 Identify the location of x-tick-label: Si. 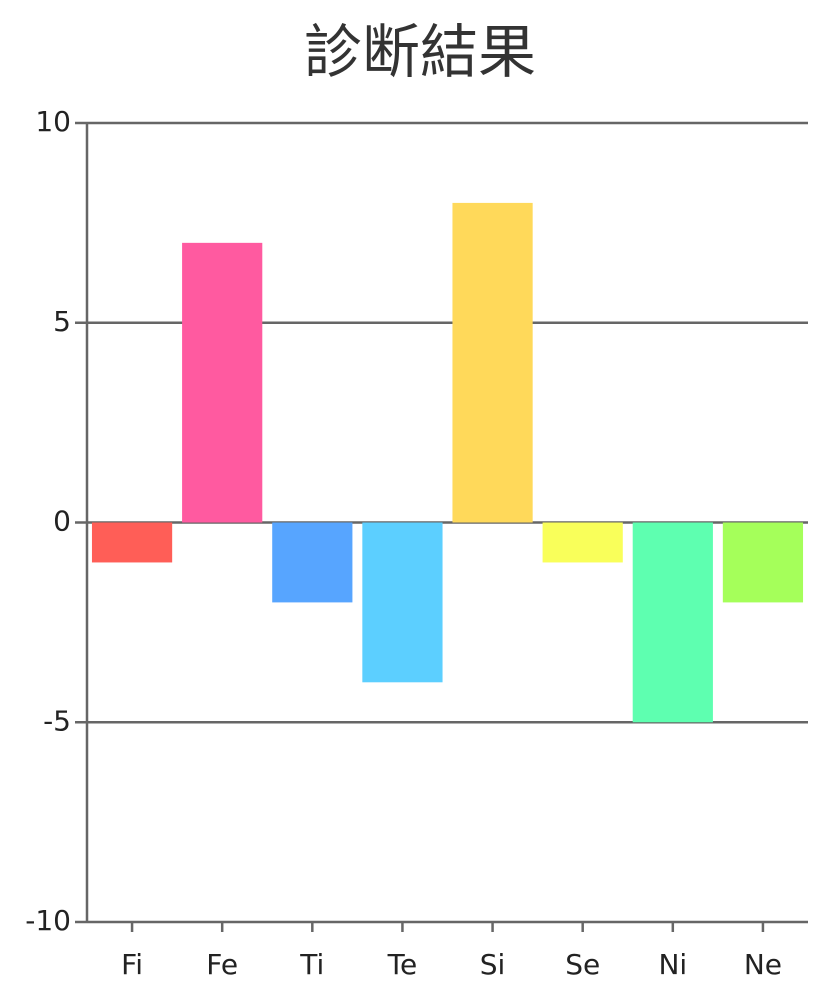
(493, 964).